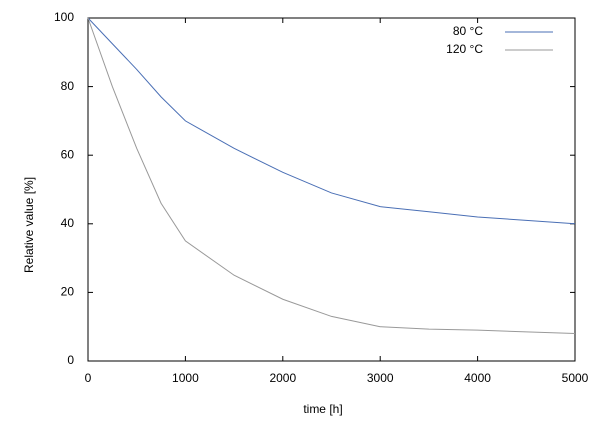  Describe the element at coordinates (185, 378) in the screenshot. I see `x-tick-label: 1000` at that location.